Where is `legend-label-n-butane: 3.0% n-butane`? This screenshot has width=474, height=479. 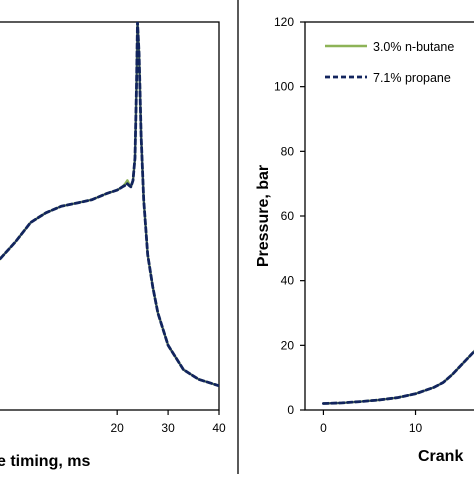 legend-label-n-butane: 3.0% n-butane is located at coordinates (413, 47).